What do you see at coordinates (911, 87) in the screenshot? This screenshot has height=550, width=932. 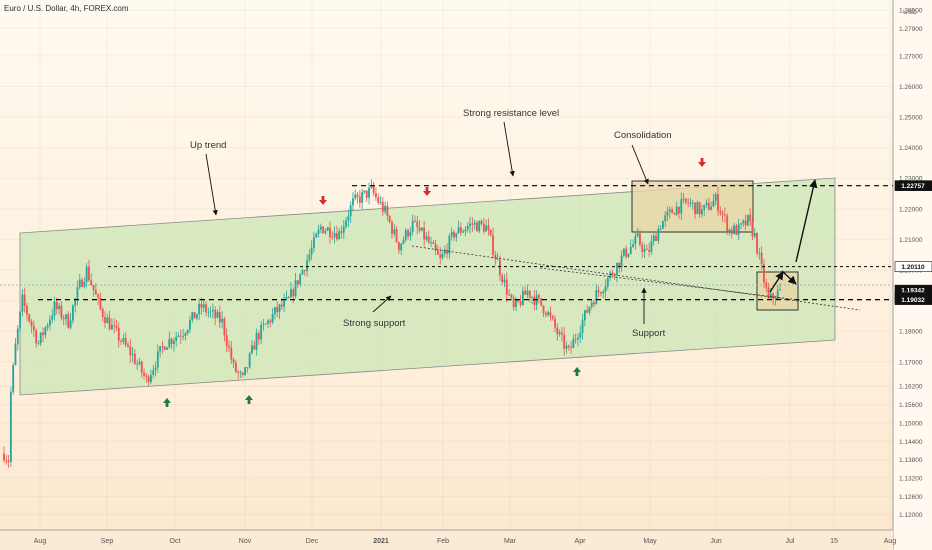 I see `y-tick-label: 1.26000` at bounding box center [911, 87].